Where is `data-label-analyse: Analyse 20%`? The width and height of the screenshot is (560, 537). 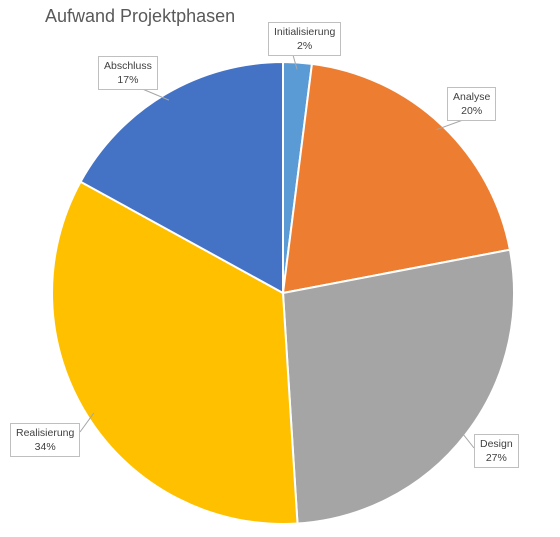 data-label-analyse: Analyse 20% is located at coordinates (471, 104).